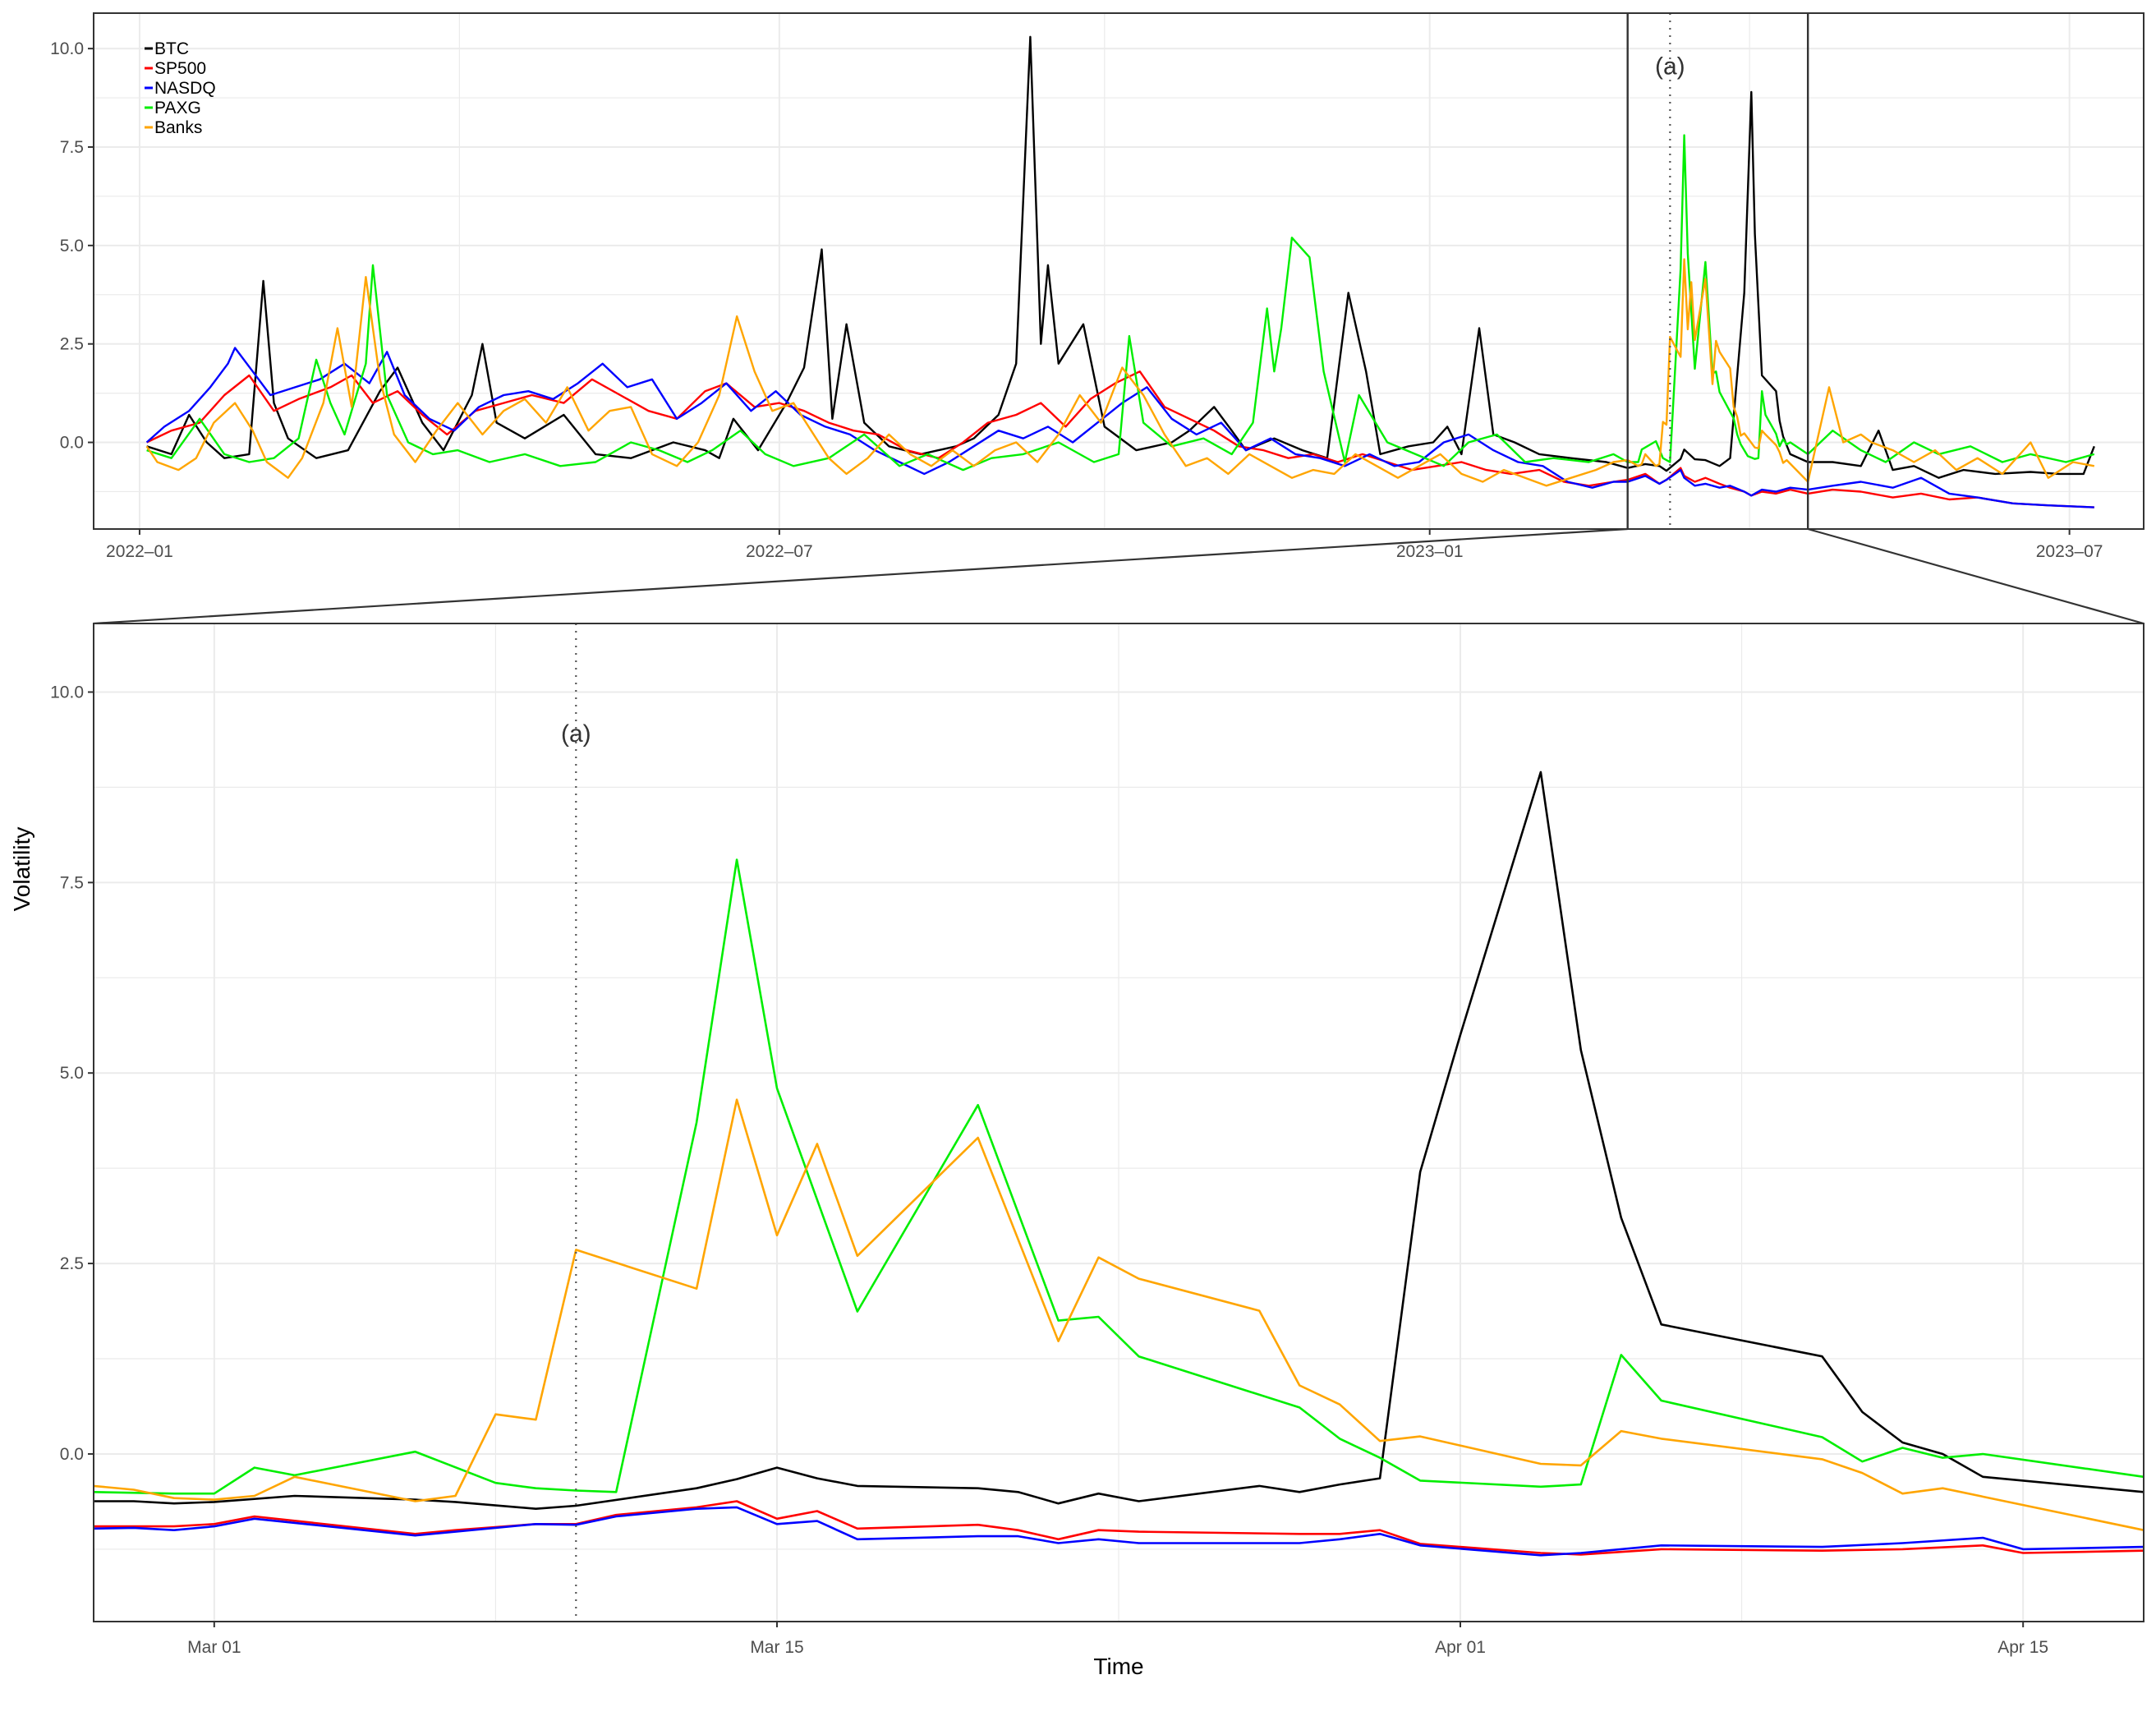 Image resolution: width=2156 pixels, height=1730 pixels. I want to click on overview-y-tick-label: 0.0, so click(72, 443).